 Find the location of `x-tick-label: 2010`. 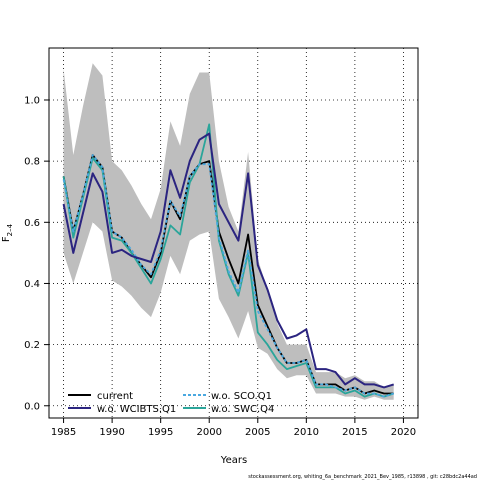

x-tick-label: 2010 is located at coordinates (306, 432).